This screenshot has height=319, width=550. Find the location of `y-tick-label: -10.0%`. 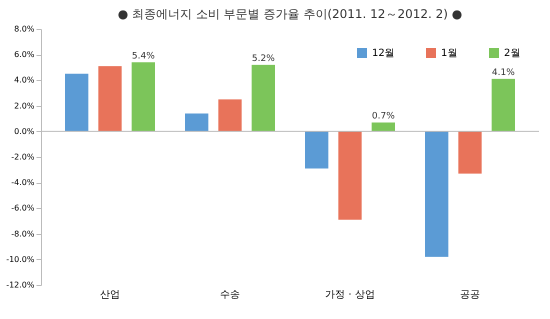

y-tick-label: -10.0% is located at coordinates (20, 259).